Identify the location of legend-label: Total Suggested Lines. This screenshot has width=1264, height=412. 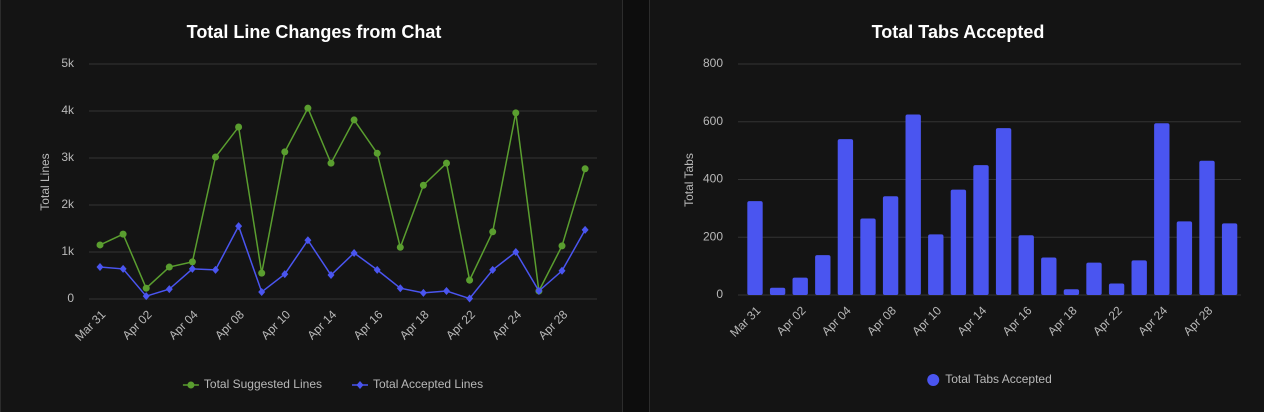
(263, 384).